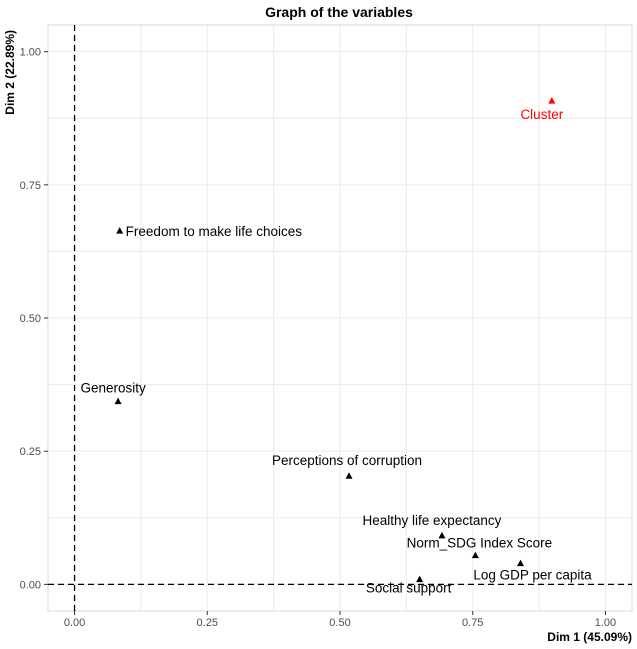 The height and width of the screenshot is (649, 637). I want to click on y-tick-label: 1.00, so click(30, 53).